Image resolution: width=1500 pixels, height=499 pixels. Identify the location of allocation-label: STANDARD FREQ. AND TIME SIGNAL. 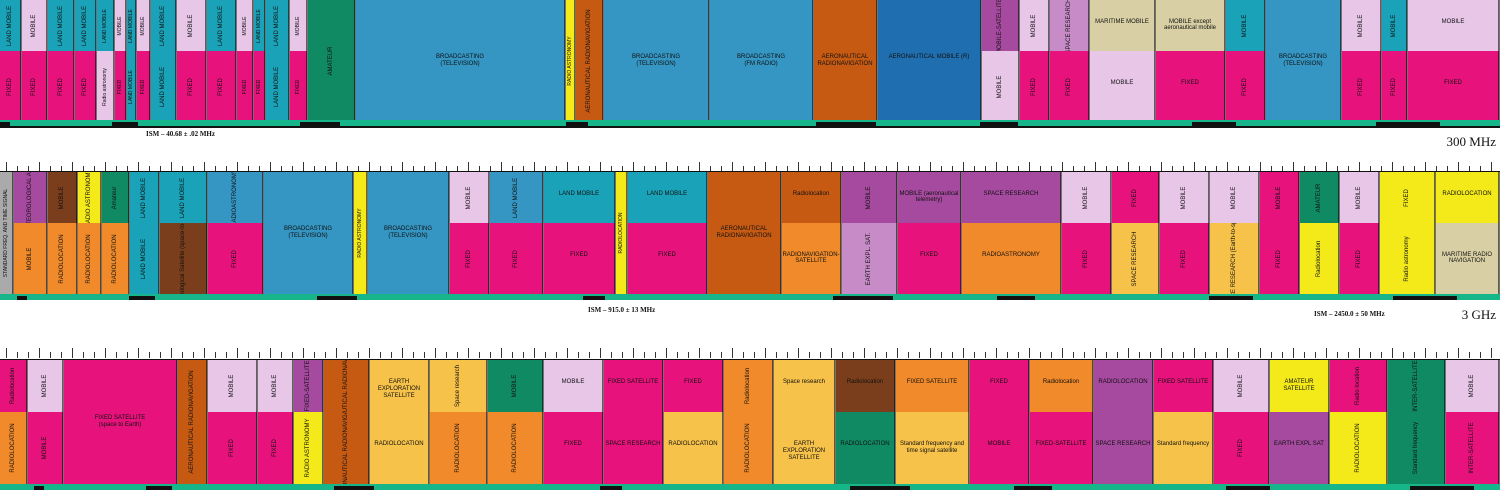
(6, 233).